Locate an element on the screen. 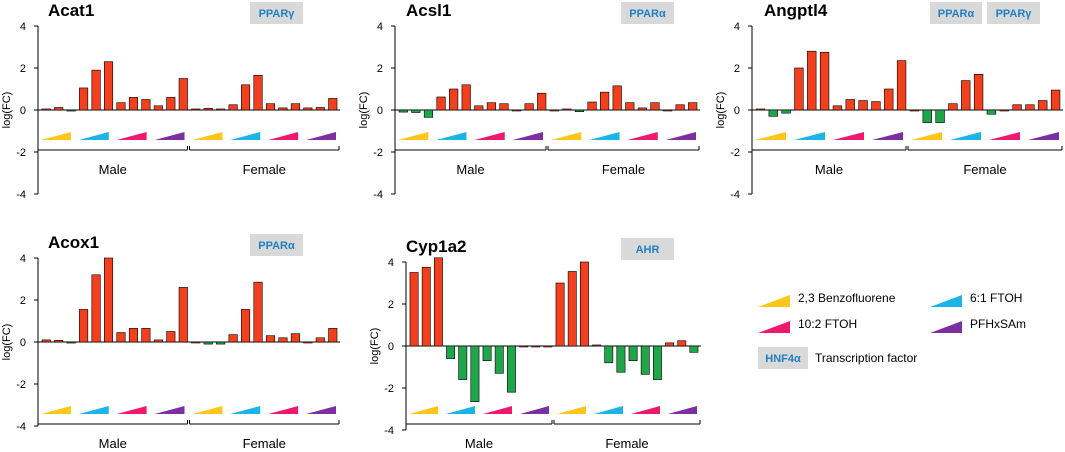 This screenshot has height=452, width=1065. tf-box-label: AHR is located at coordinates (648, 250).